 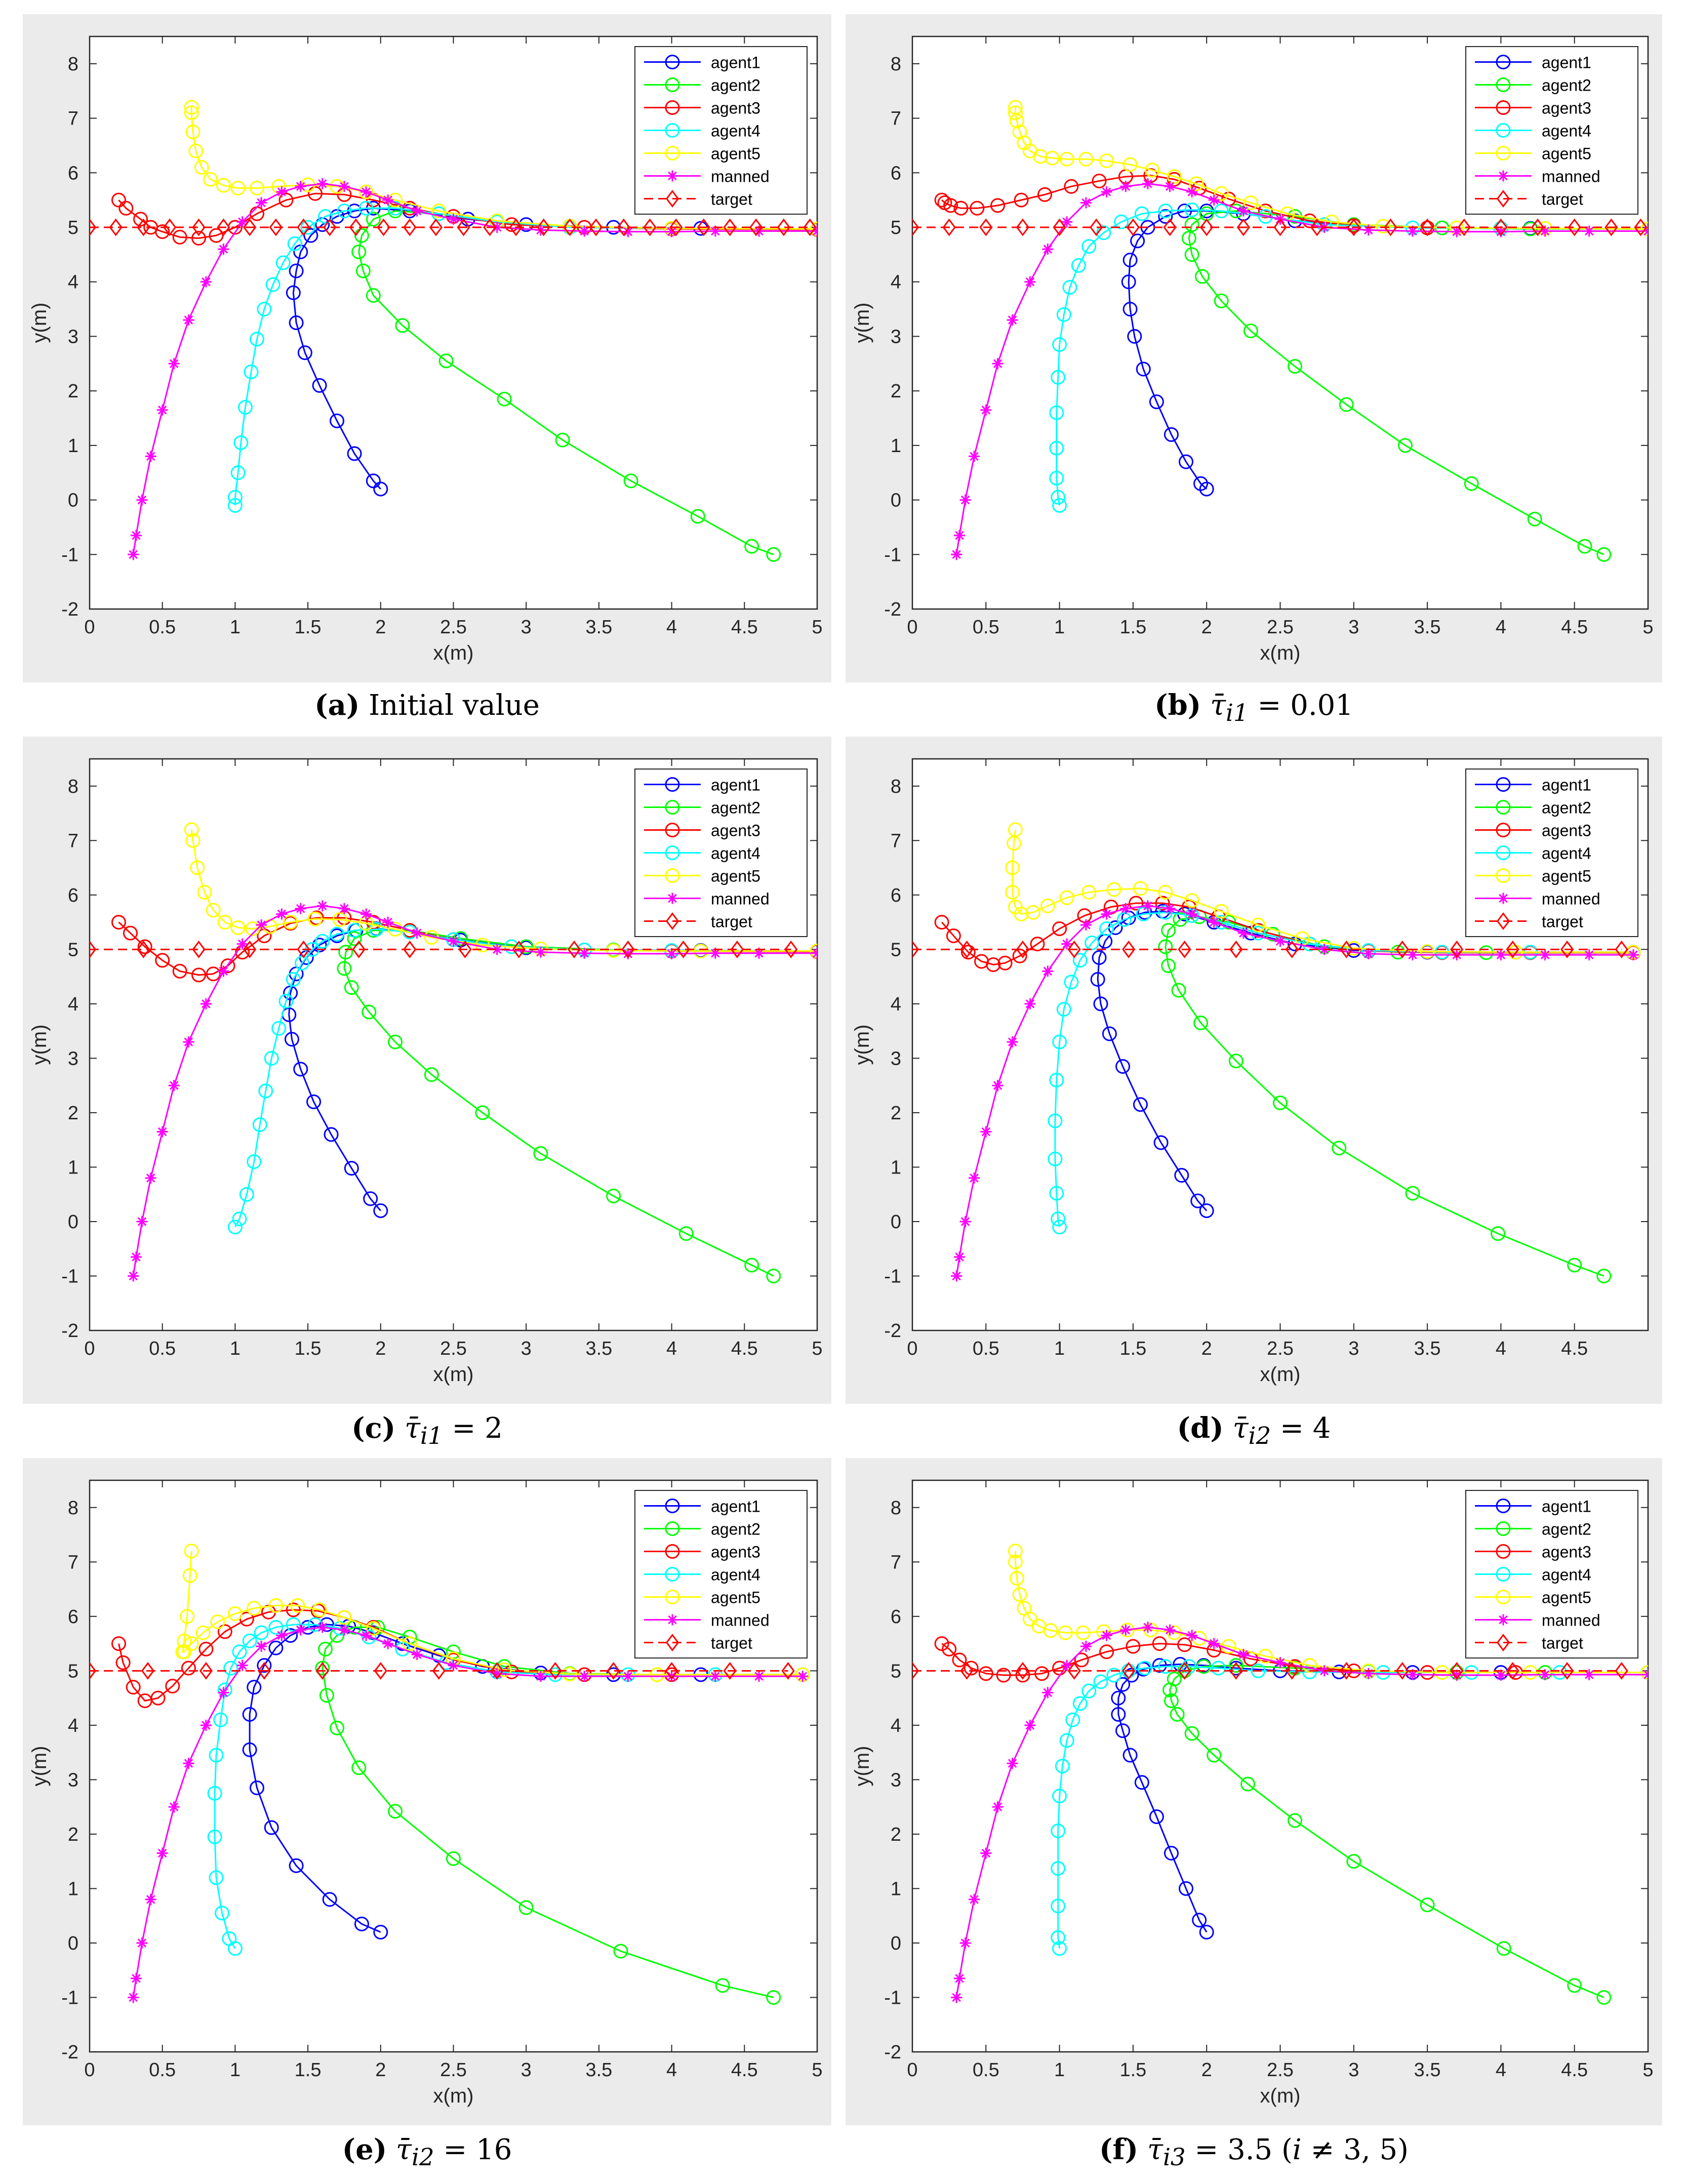 What do you see at coordinates (69, 609) in the screenshot?
I see `chart-a-ytick-label: -2` at bounding box center [69, 609].